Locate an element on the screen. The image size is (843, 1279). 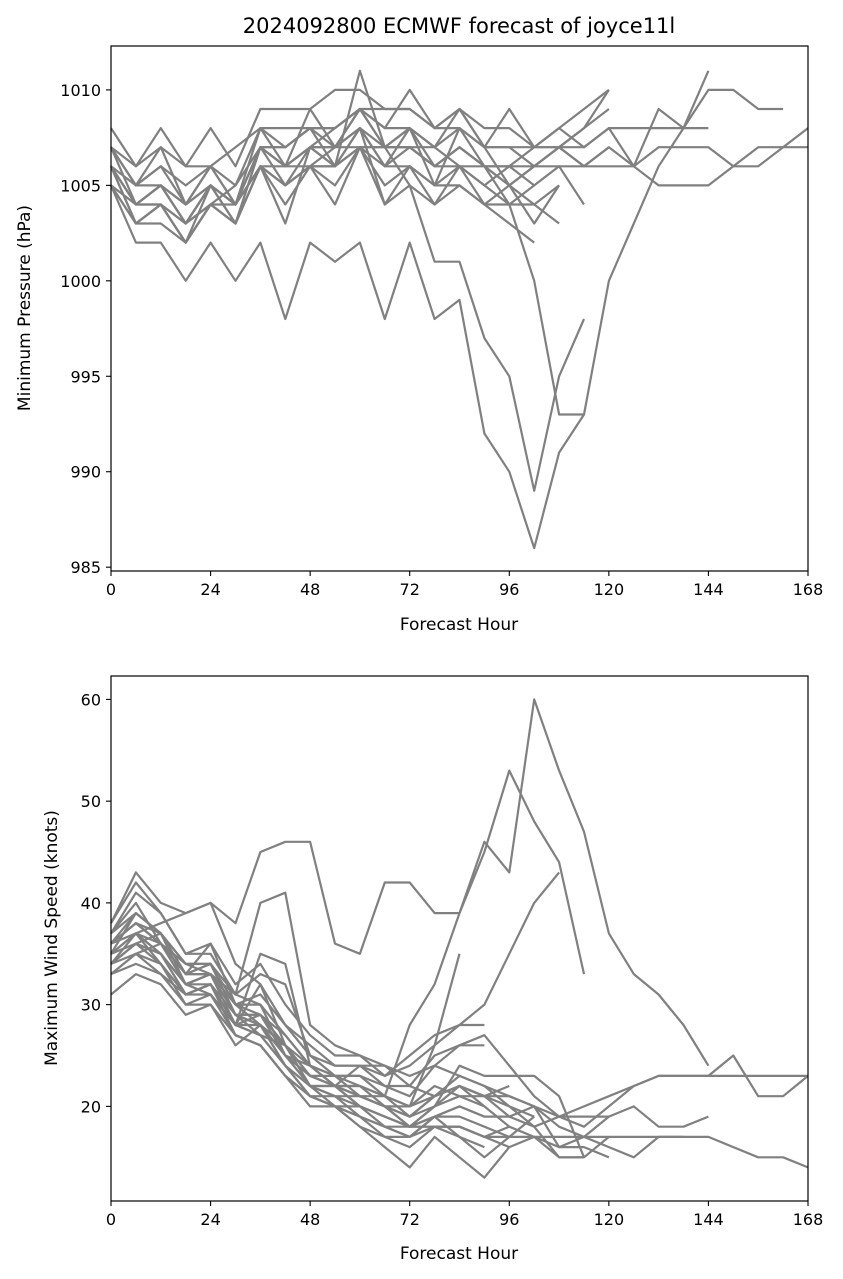
wind-x-tick-label: 96 is located at coordinates (509, 1219).